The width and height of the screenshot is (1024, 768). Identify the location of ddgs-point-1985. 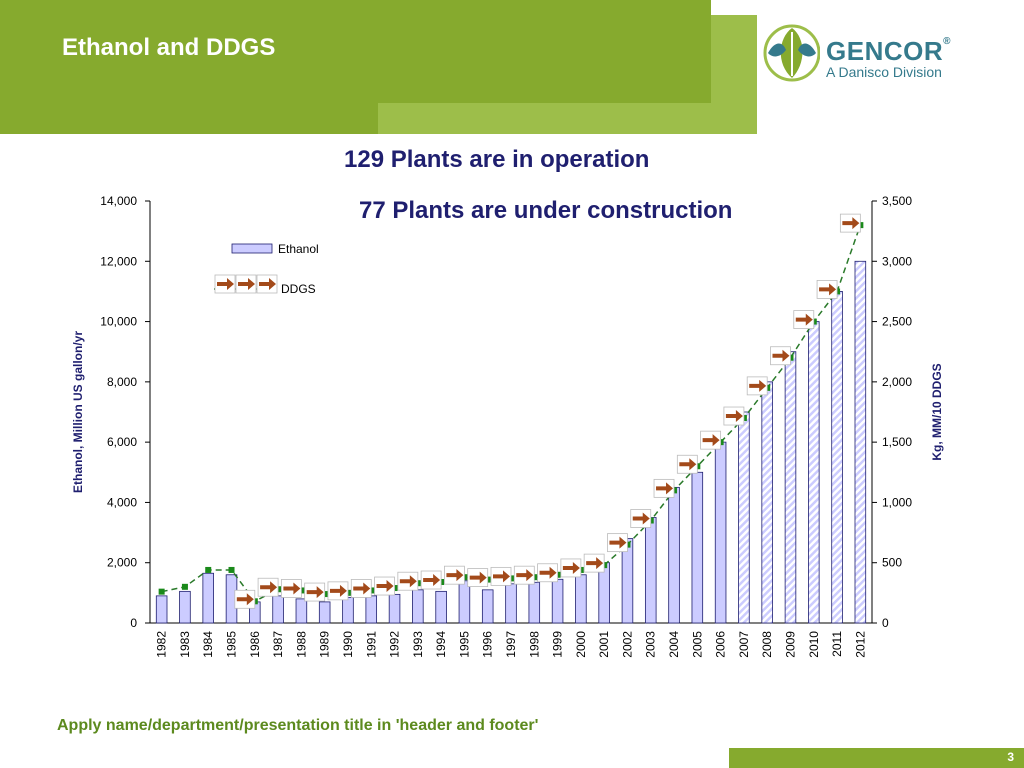
(231, 569).